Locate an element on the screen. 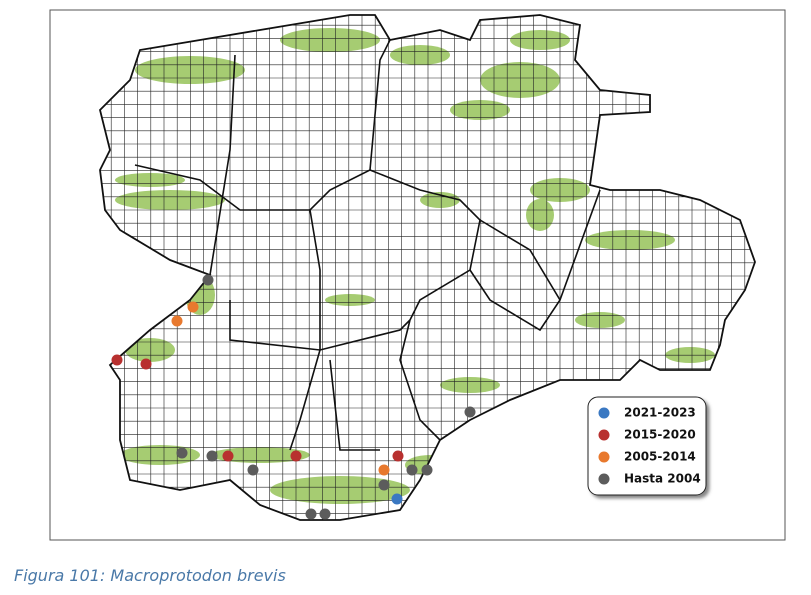 The image size is (811, 595). legend: 2021-2023 2015-2020 2005-2014 Hasta 2004 is located at coordinates (647, 446).